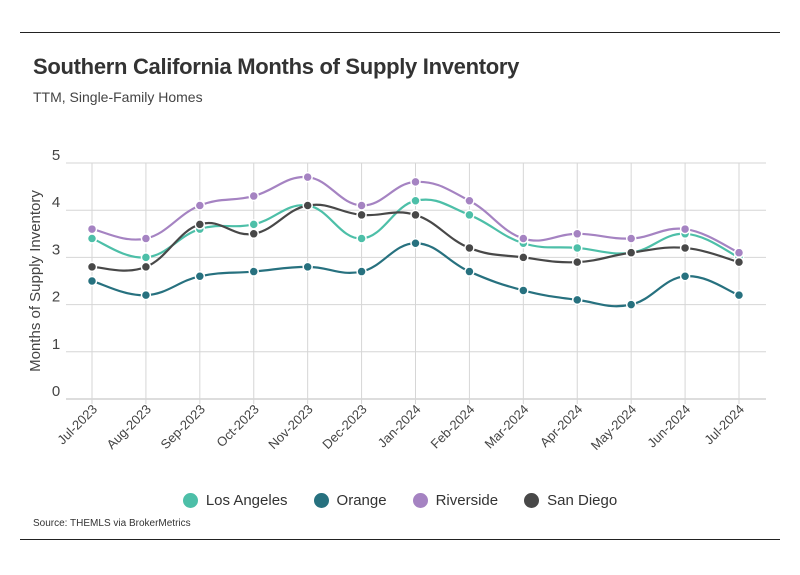  I want to click on legend-item-san-diego: San Diego, so click(570, 500).